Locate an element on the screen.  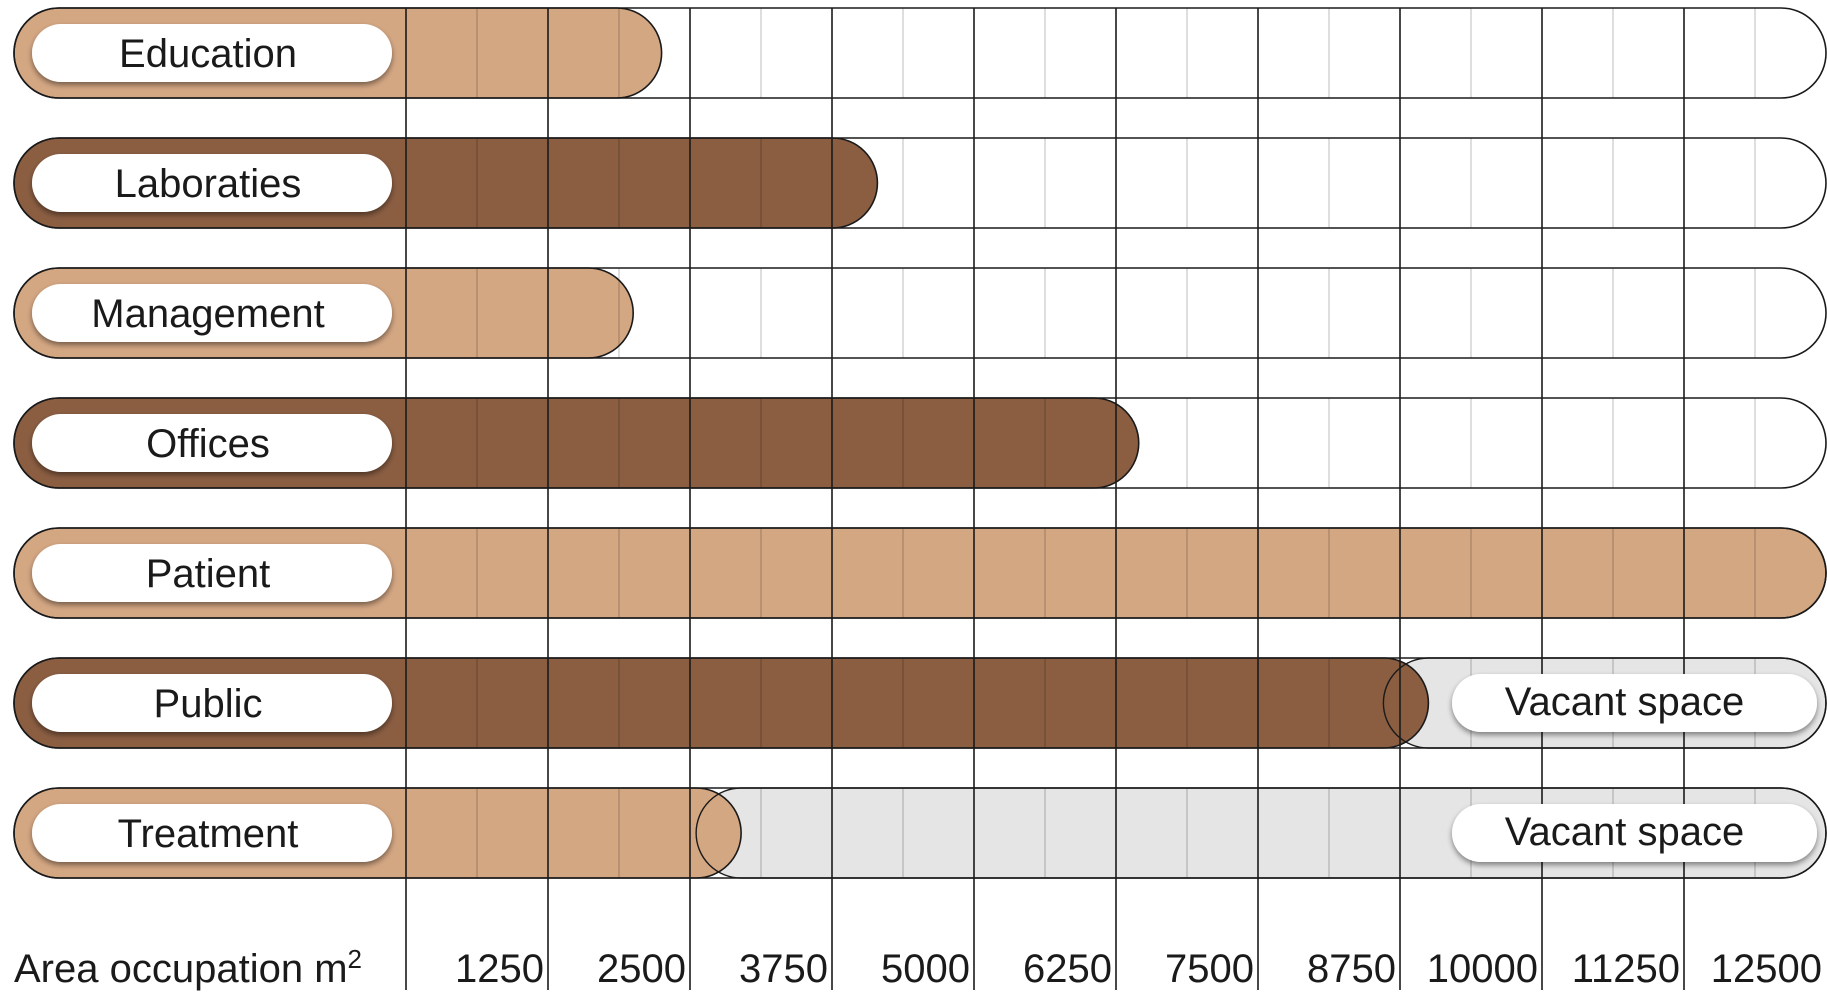
bar-patient is located at coordinates (920, 573).